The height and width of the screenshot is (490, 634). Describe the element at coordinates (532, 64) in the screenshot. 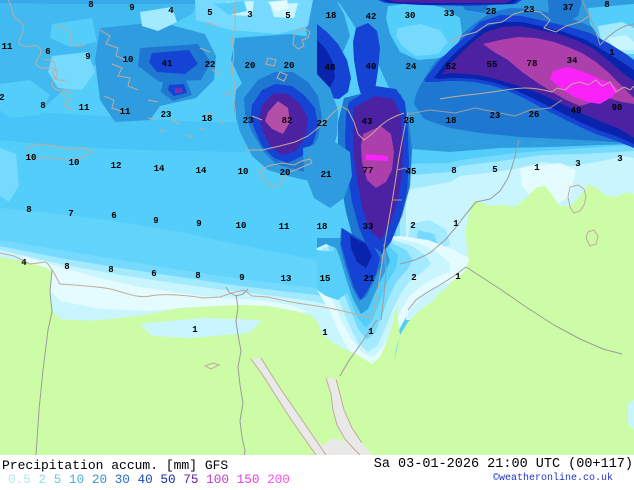

I see `svg-text: 78` at that location.